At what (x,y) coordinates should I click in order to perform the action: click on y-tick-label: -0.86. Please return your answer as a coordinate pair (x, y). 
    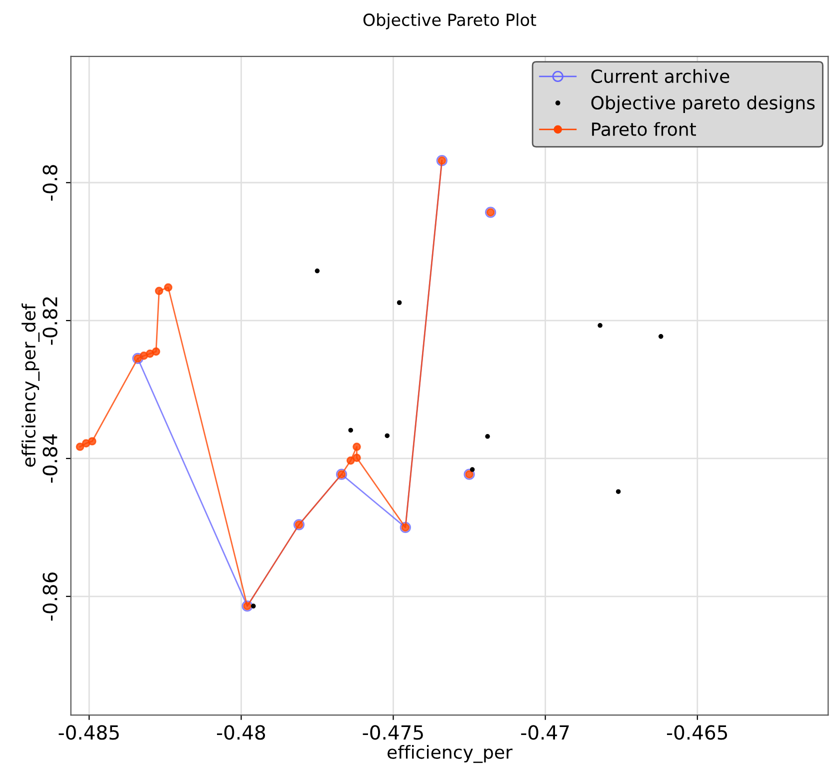
    Looking at the image, I should click on (50, 596).